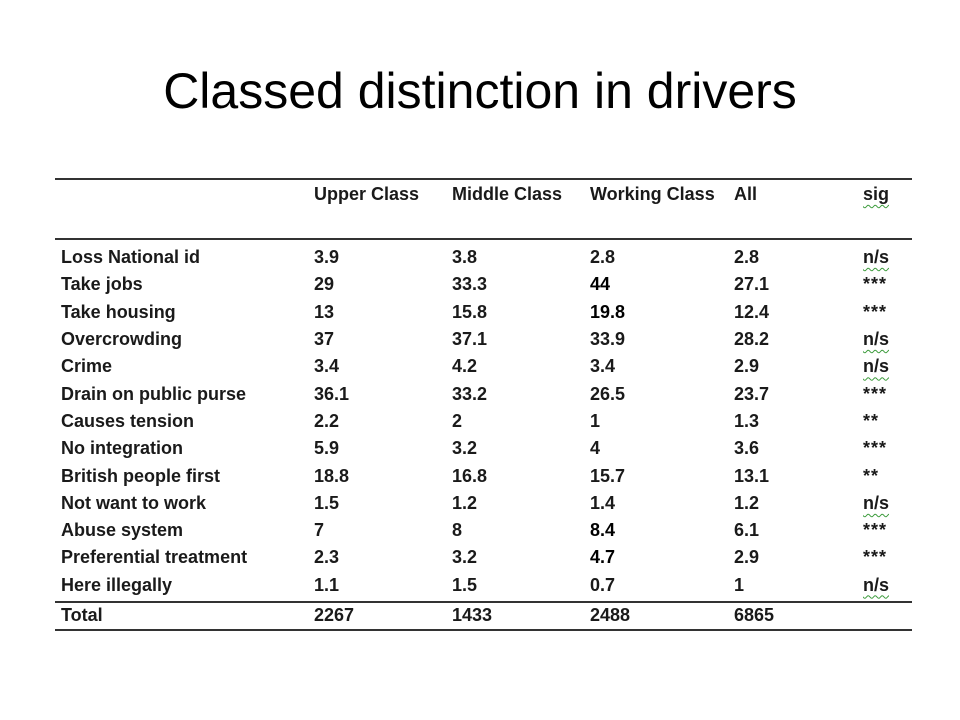  I want to click on cell-middle: 33.3, so click(470, 284).